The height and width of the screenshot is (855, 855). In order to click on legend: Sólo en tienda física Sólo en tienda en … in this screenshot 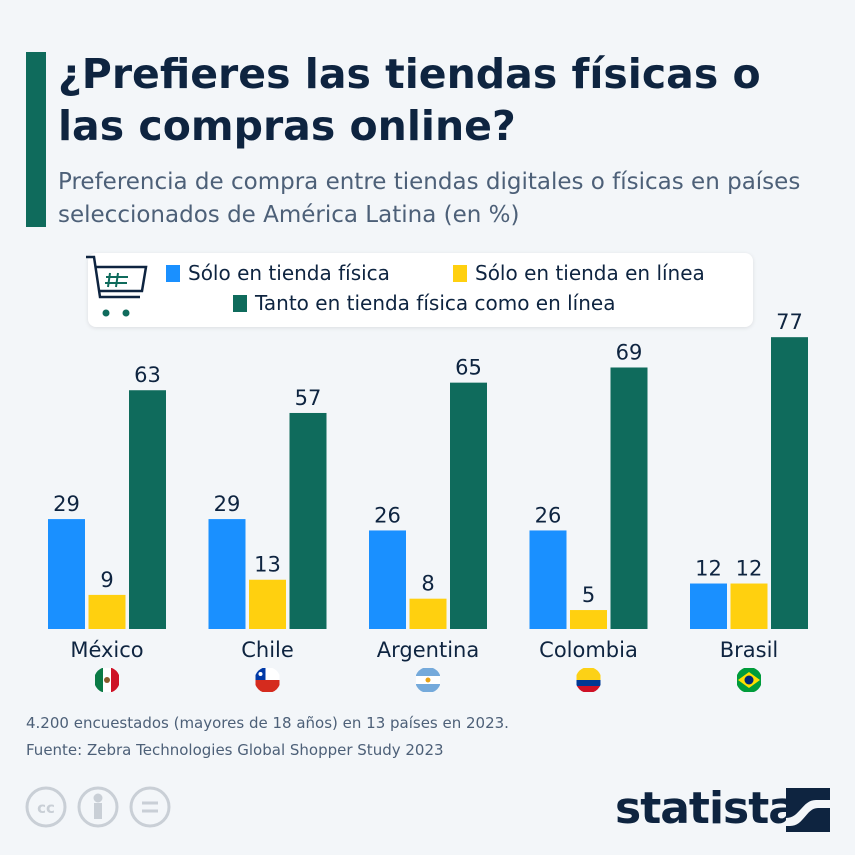, I will do `click(419, 290)`.